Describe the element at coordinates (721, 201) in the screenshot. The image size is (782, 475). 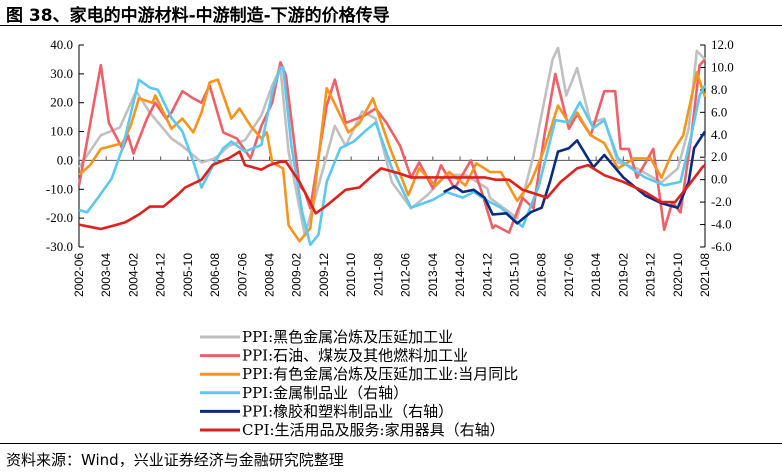
I see `right-y-tick-label: -2.0` at that location.